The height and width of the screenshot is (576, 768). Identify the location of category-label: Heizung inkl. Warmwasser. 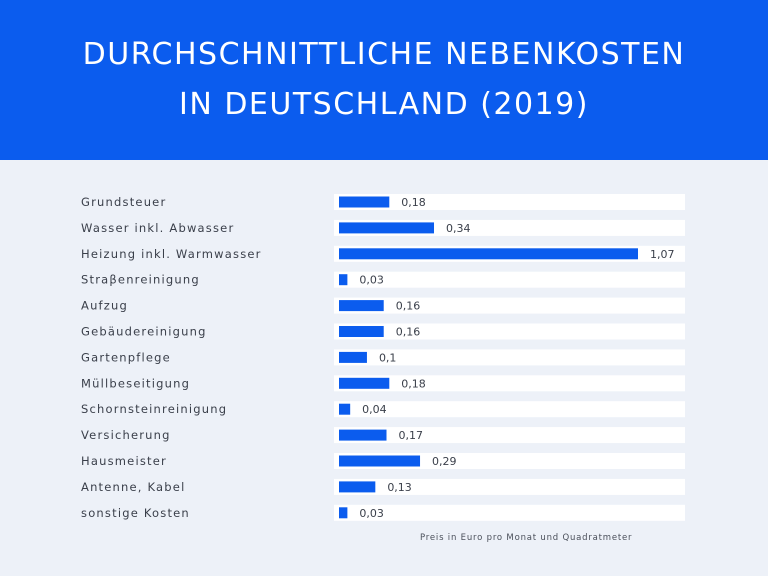
(171, 254).